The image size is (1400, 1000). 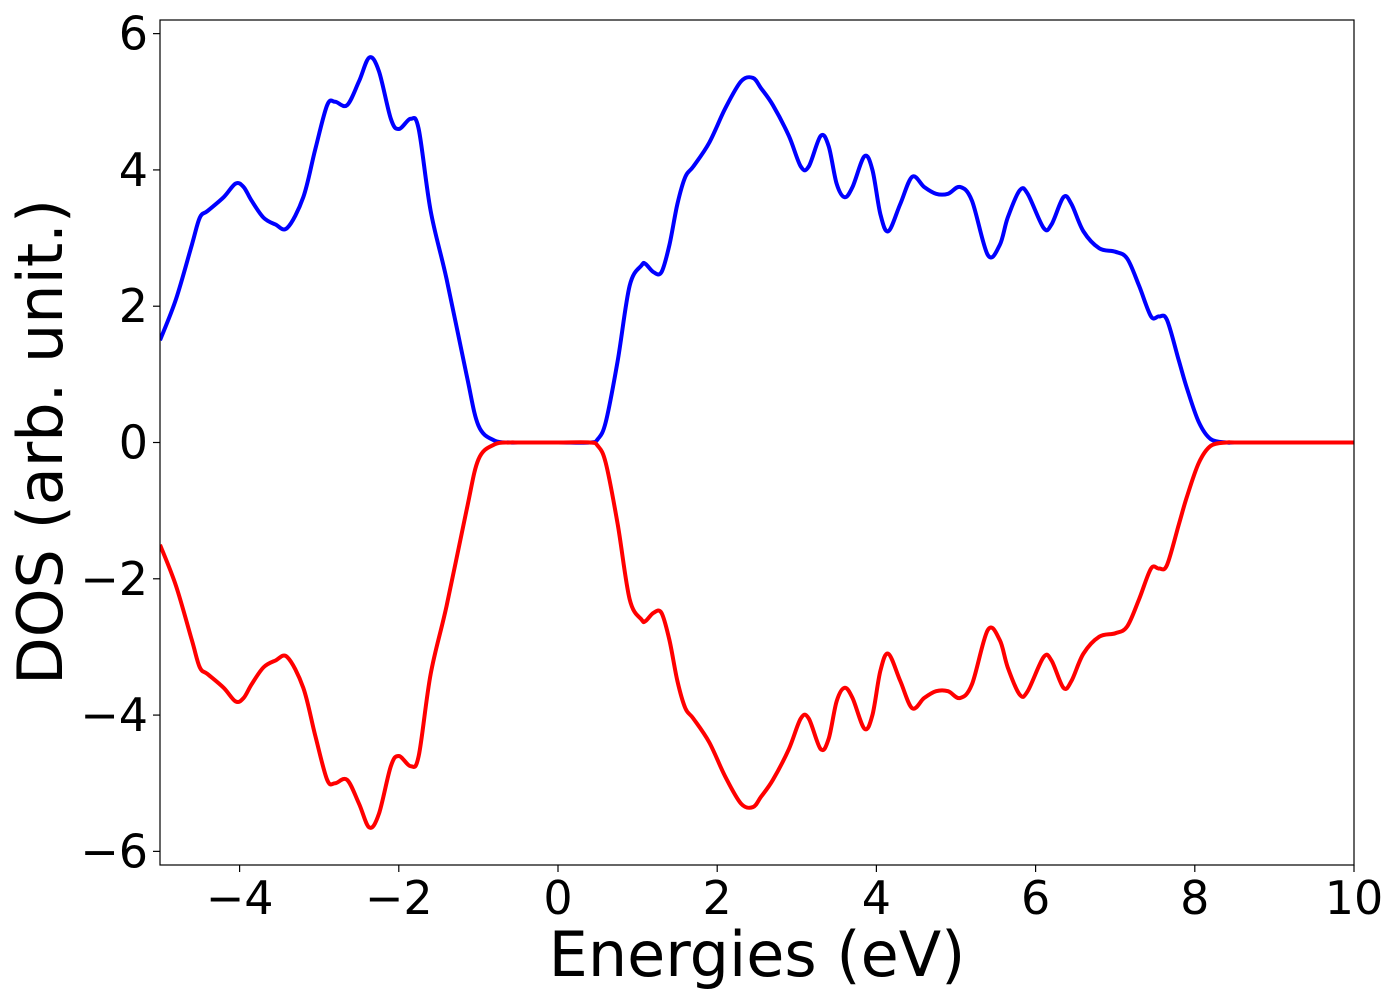 I want to click on x-axis-title: Energies (eV), so click(x=757, y=954).